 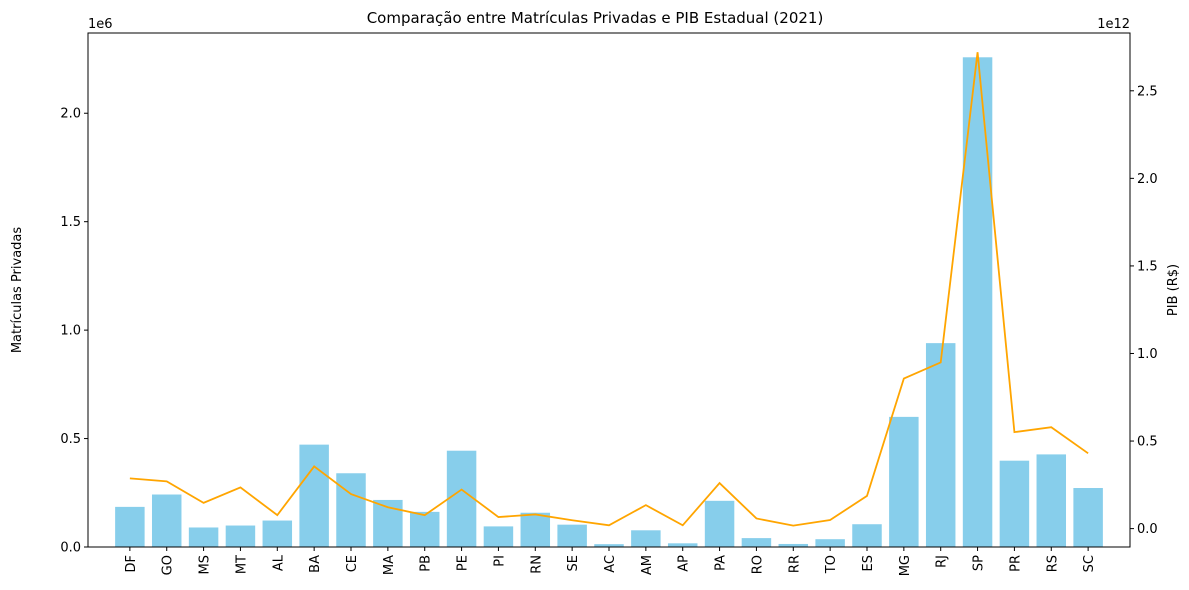 What do you see at coordinates (1088, 517) in the screenshot?
I see `bar-SC` at bounding box center [1088, 517].